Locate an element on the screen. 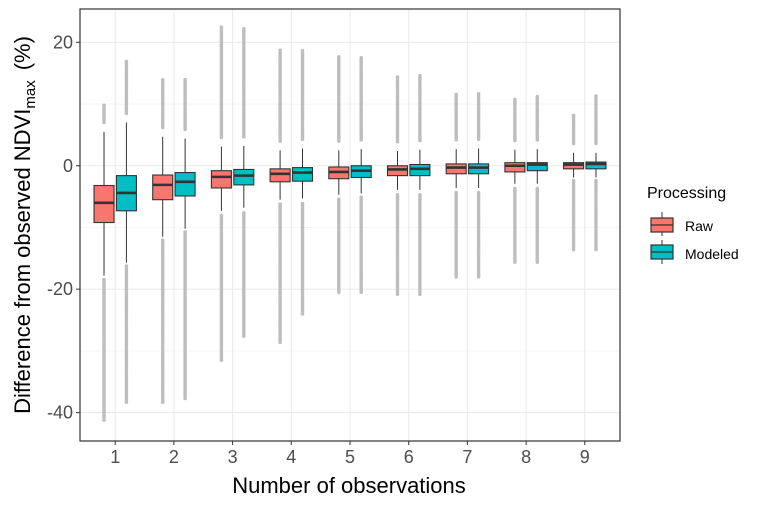 The height and width of the screenshot is (506, 758). x-axis: 1 2 3 4 5 6 7 8 9 is located at coordinates (350, 454).